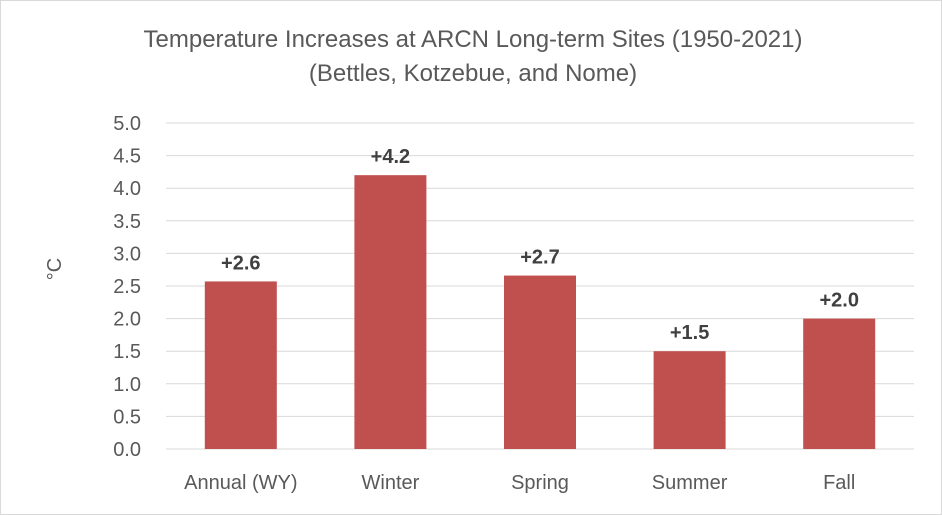 This screenshot has width=942, height=515. I want to click on data-label: +2.7, so click(539, 258).